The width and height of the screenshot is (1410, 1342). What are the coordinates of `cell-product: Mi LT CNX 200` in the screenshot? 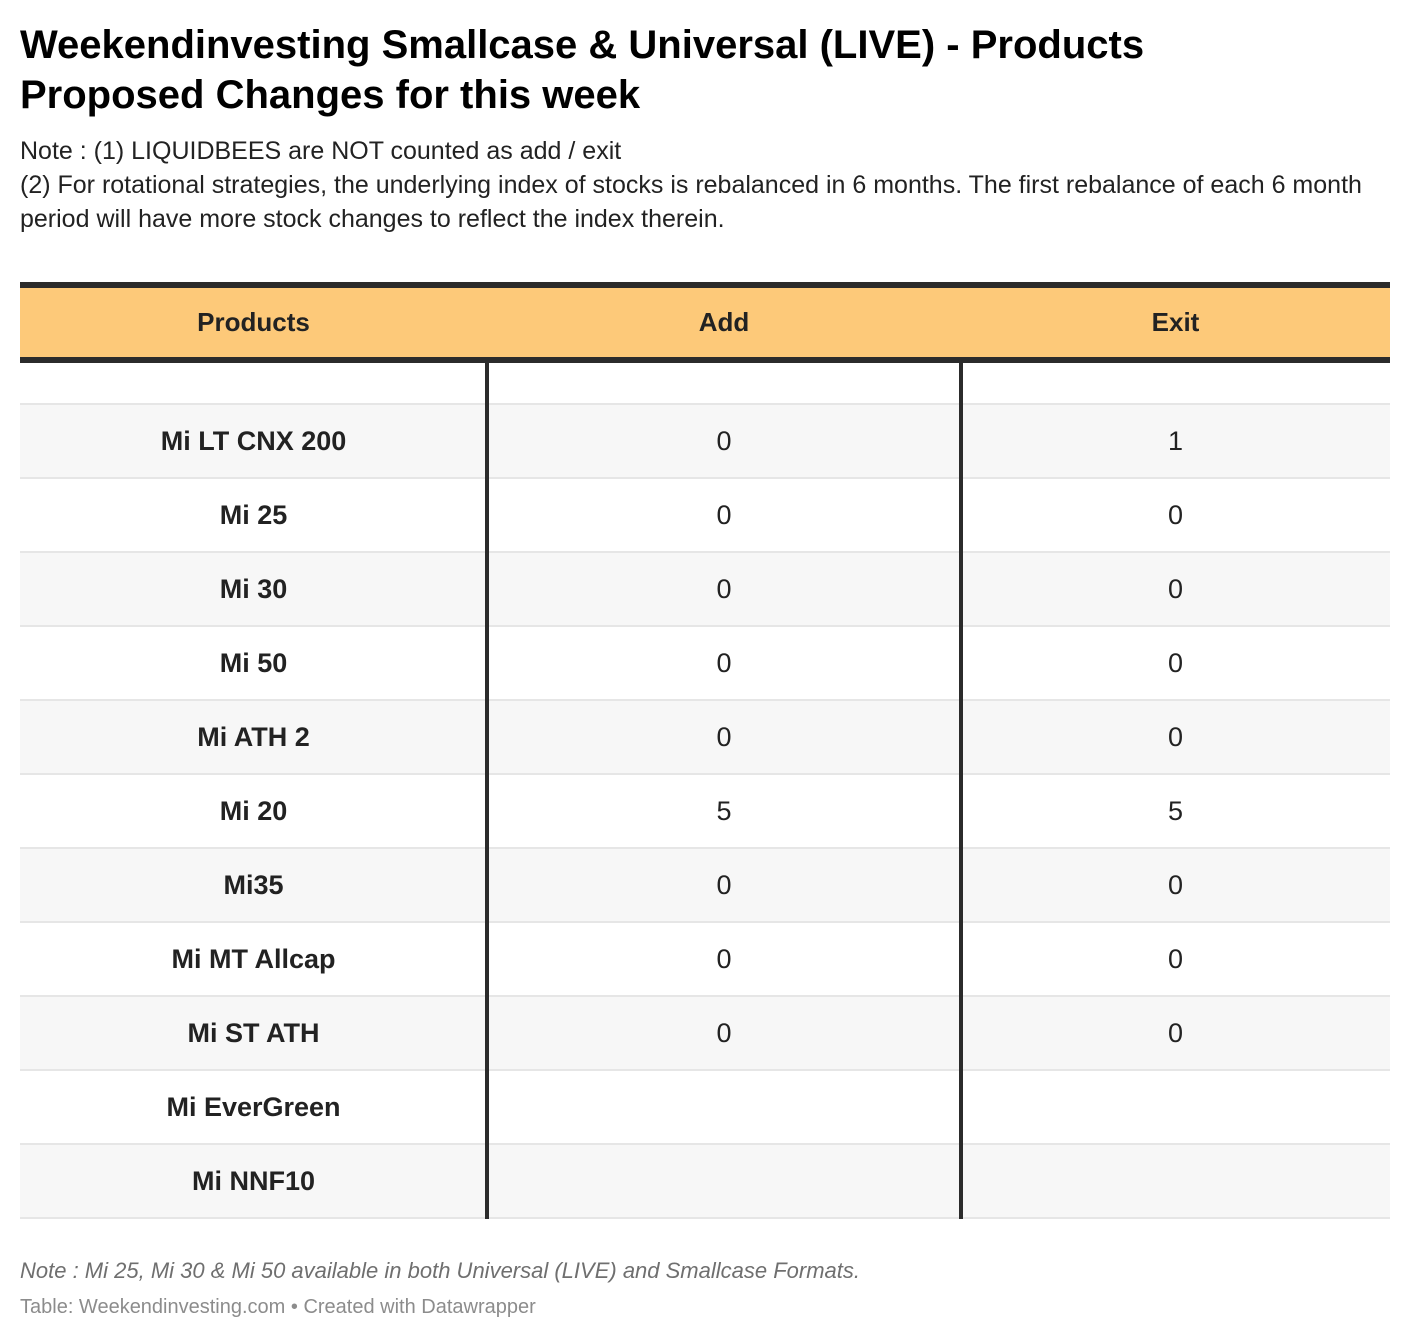 It's located at (253, 440).